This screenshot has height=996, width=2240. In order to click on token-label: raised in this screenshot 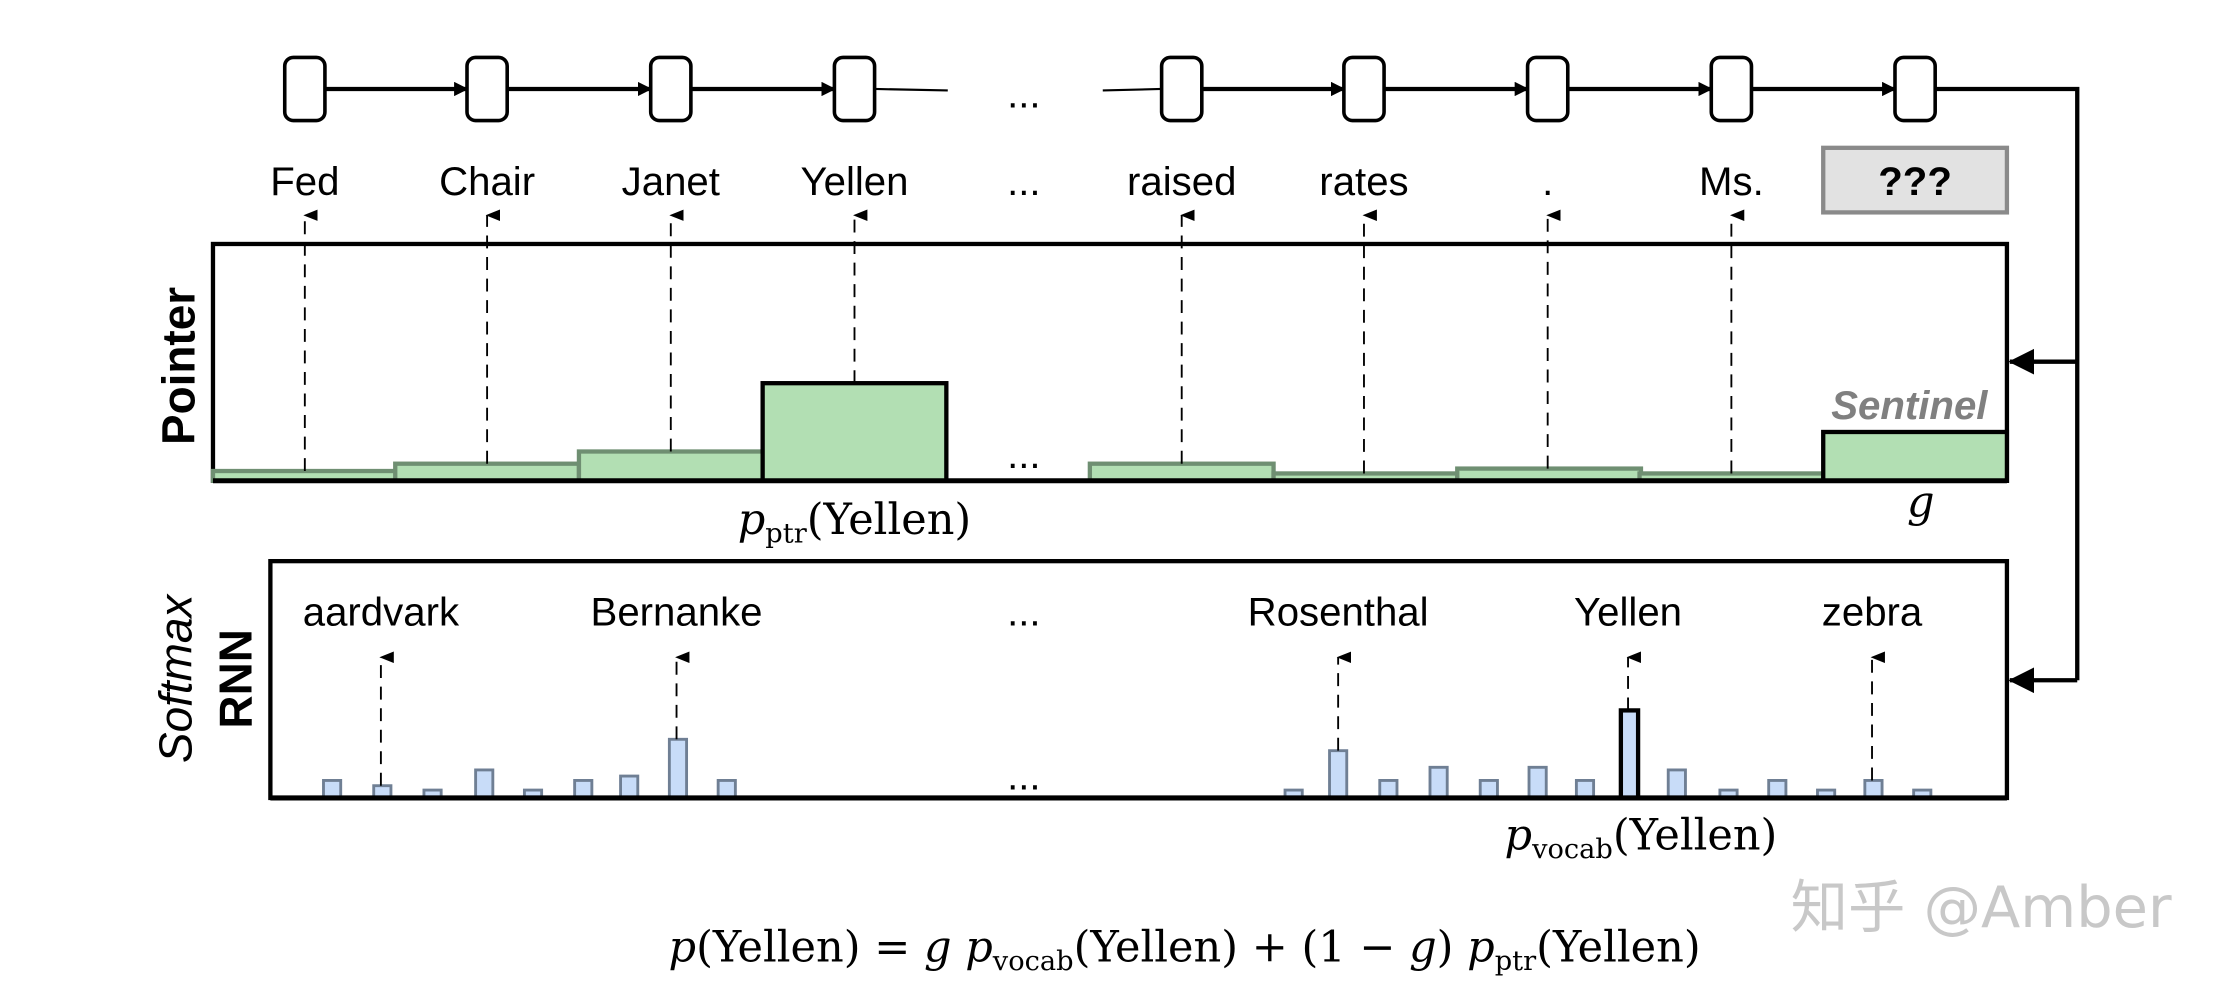, I will do `click(1181, 181)`.